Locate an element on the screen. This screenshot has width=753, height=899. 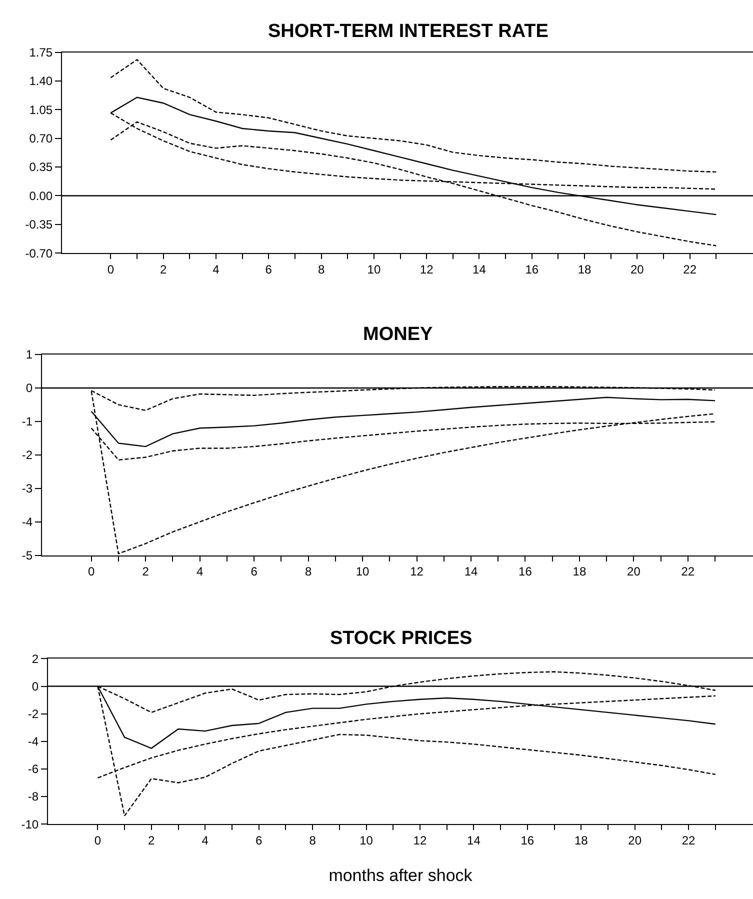
chart-title: MONEY is located at coordinates (398, 334).